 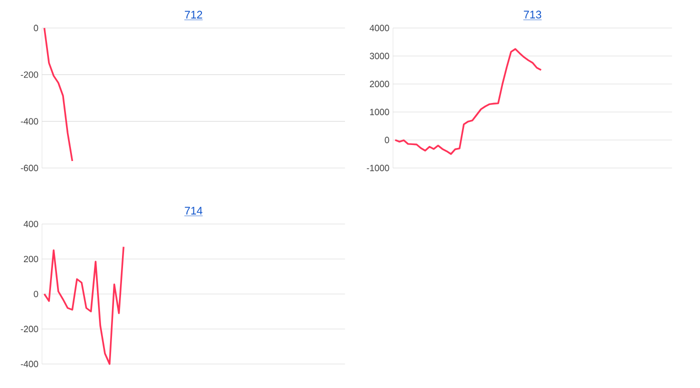 I want to click on y-tick-label: 1000, so click(x=380, y=112).